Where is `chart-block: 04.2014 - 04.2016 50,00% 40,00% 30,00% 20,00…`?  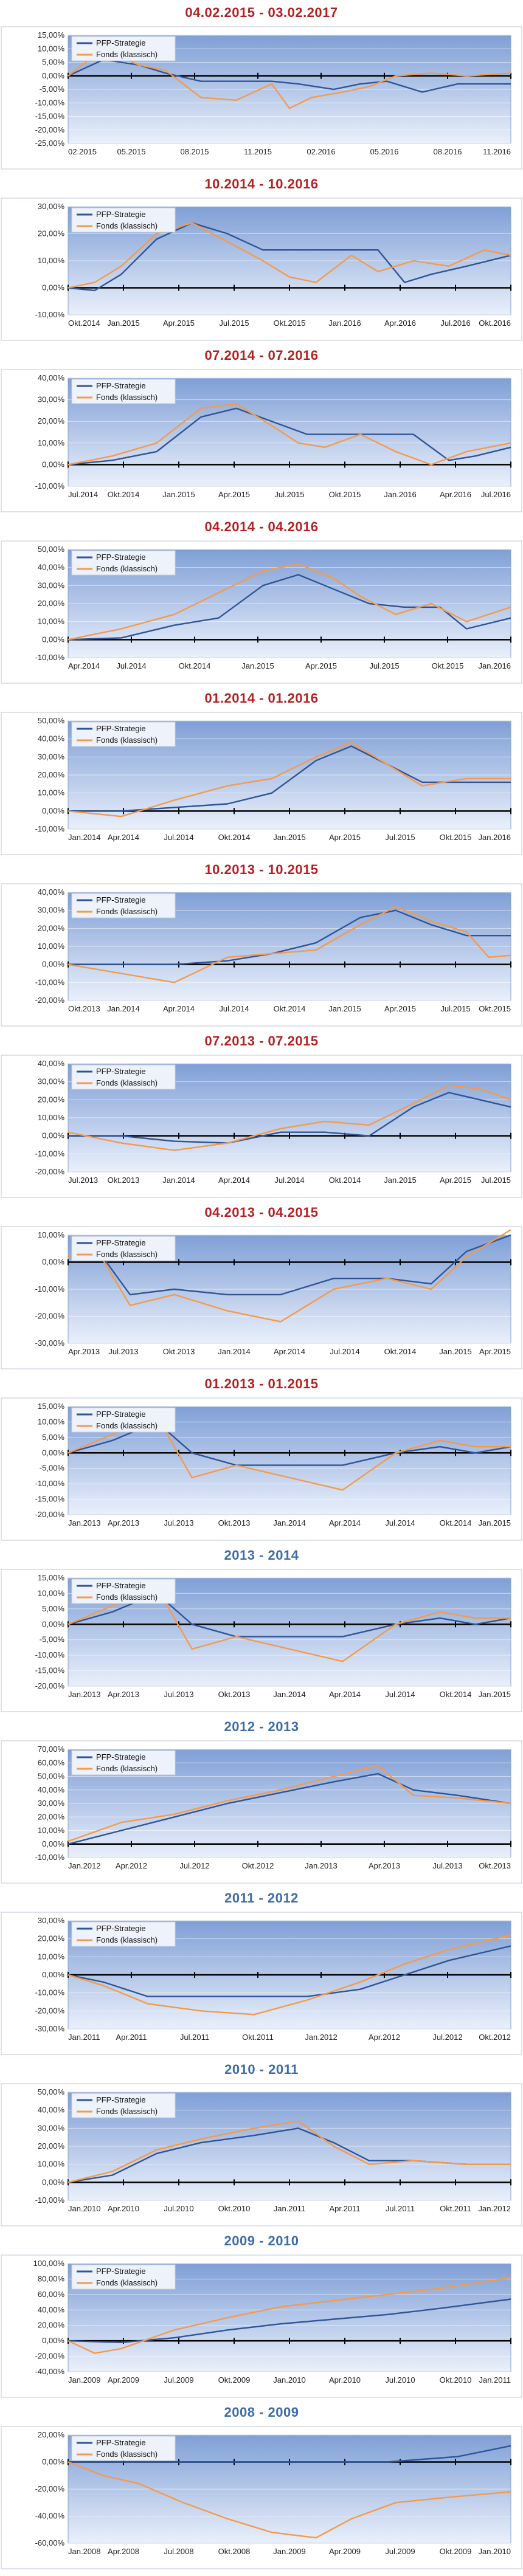
chart-block: 04.2014 - 04.2016 50,00% 40,00% 30,00% 20,00… is located at coordinates (261, 604).